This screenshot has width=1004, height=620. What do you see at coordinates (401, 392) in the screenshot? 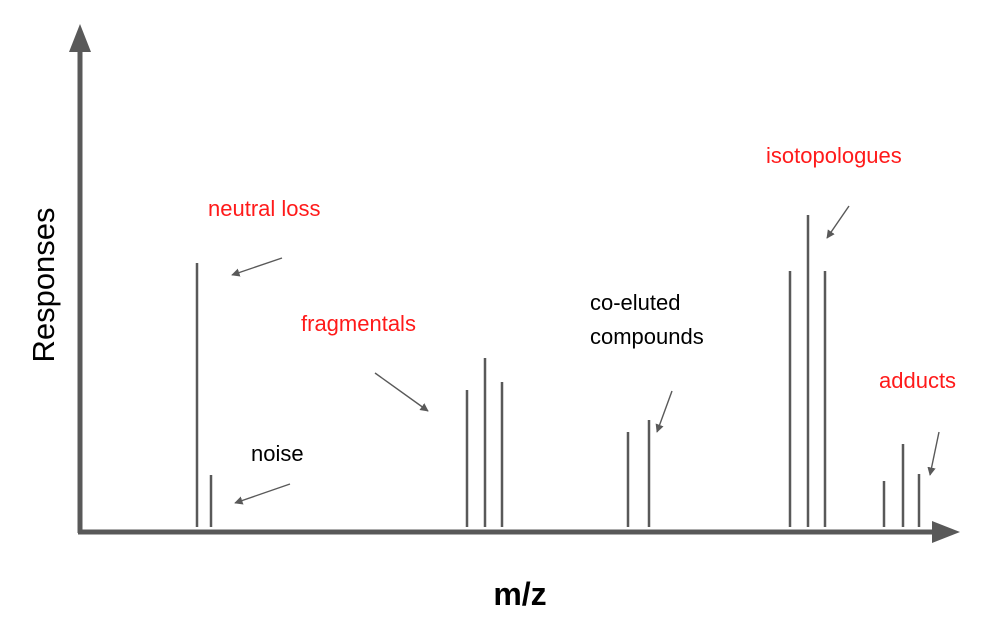
I see `arrow-fragmentals` at bounding box center [401, 392].